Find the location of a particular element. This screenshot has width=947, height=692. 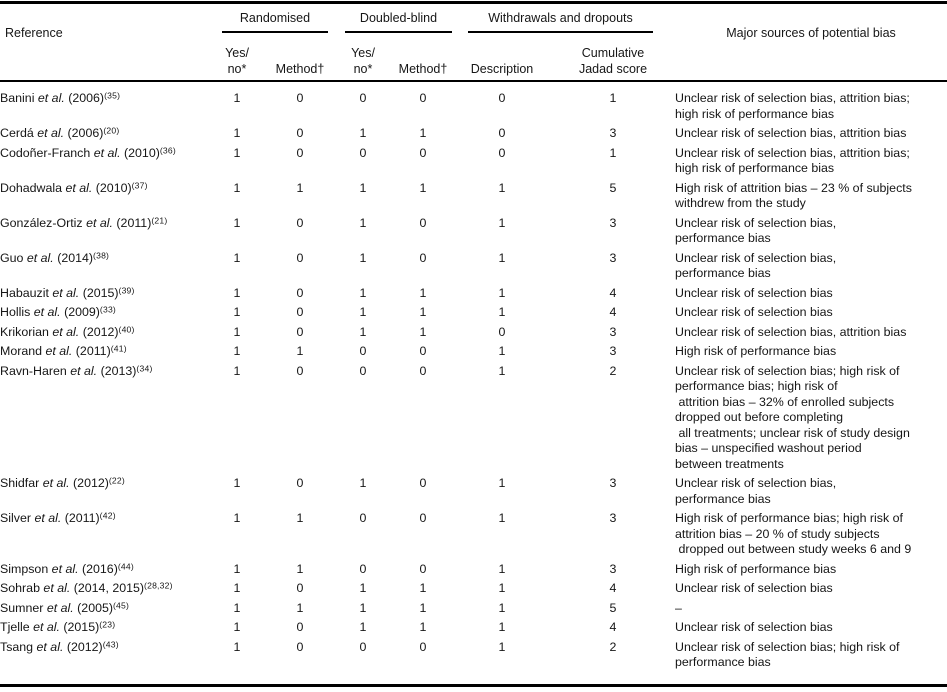

reference-authors: Sohrab is located at coordinates (20, 588).